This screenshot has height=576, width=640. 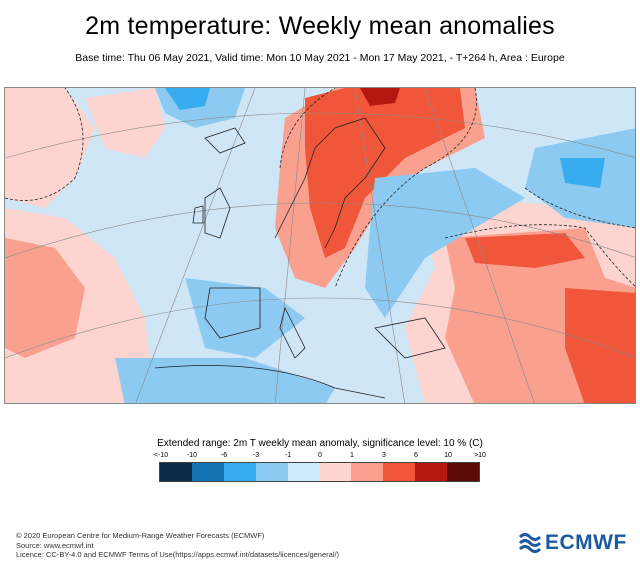 I want to click on legend-tick: -3, so click(x=256, y=455).